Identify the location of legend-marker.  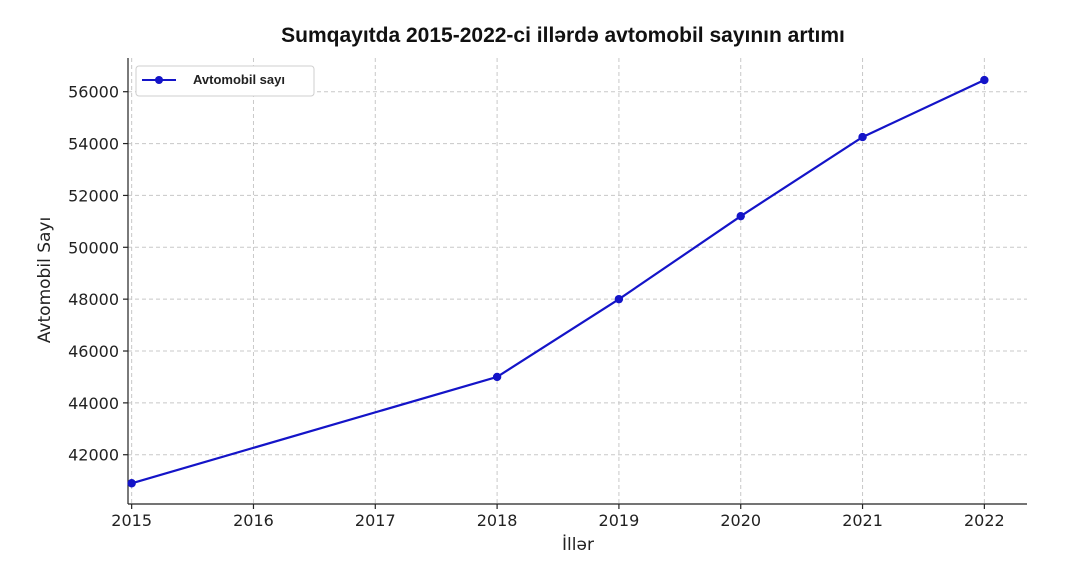
(159, 80).